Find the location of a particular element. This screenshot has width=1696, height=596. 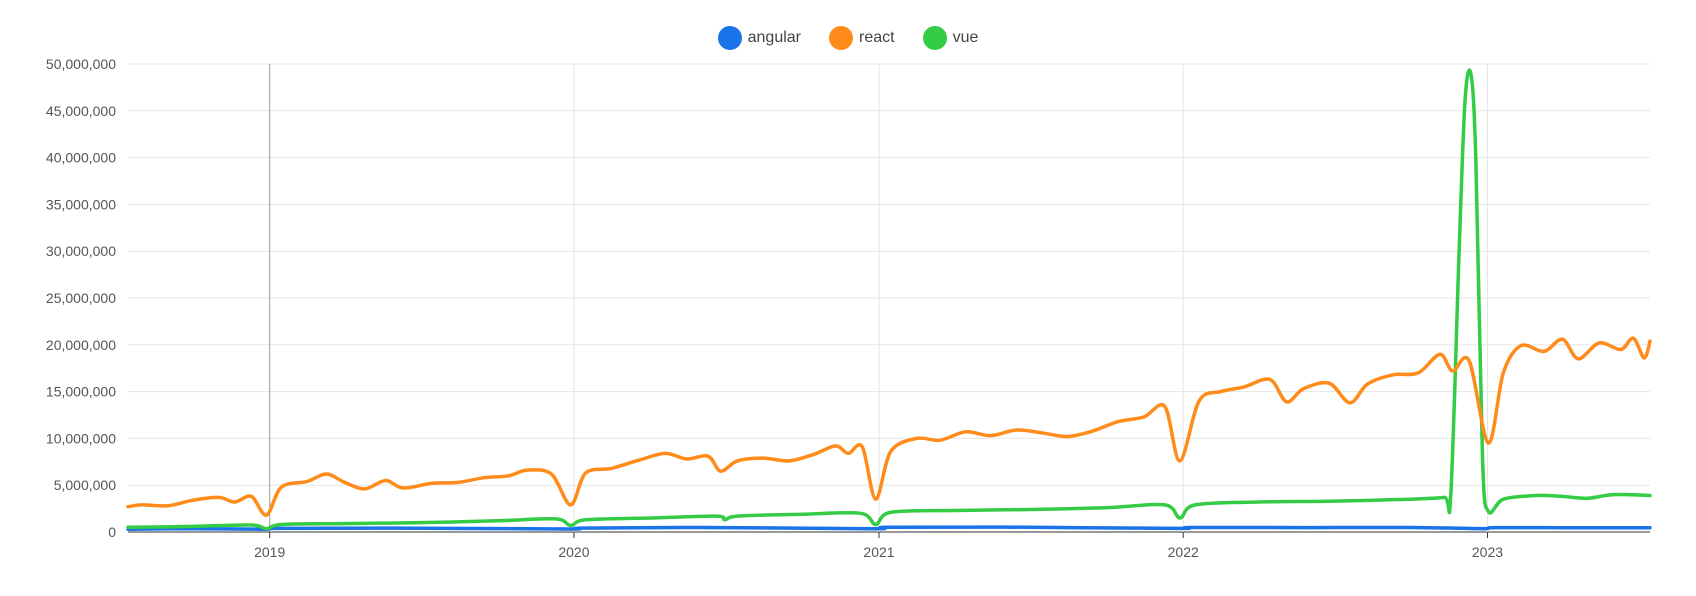

legend-label-angular: angular is located at coordinates (774, 37).